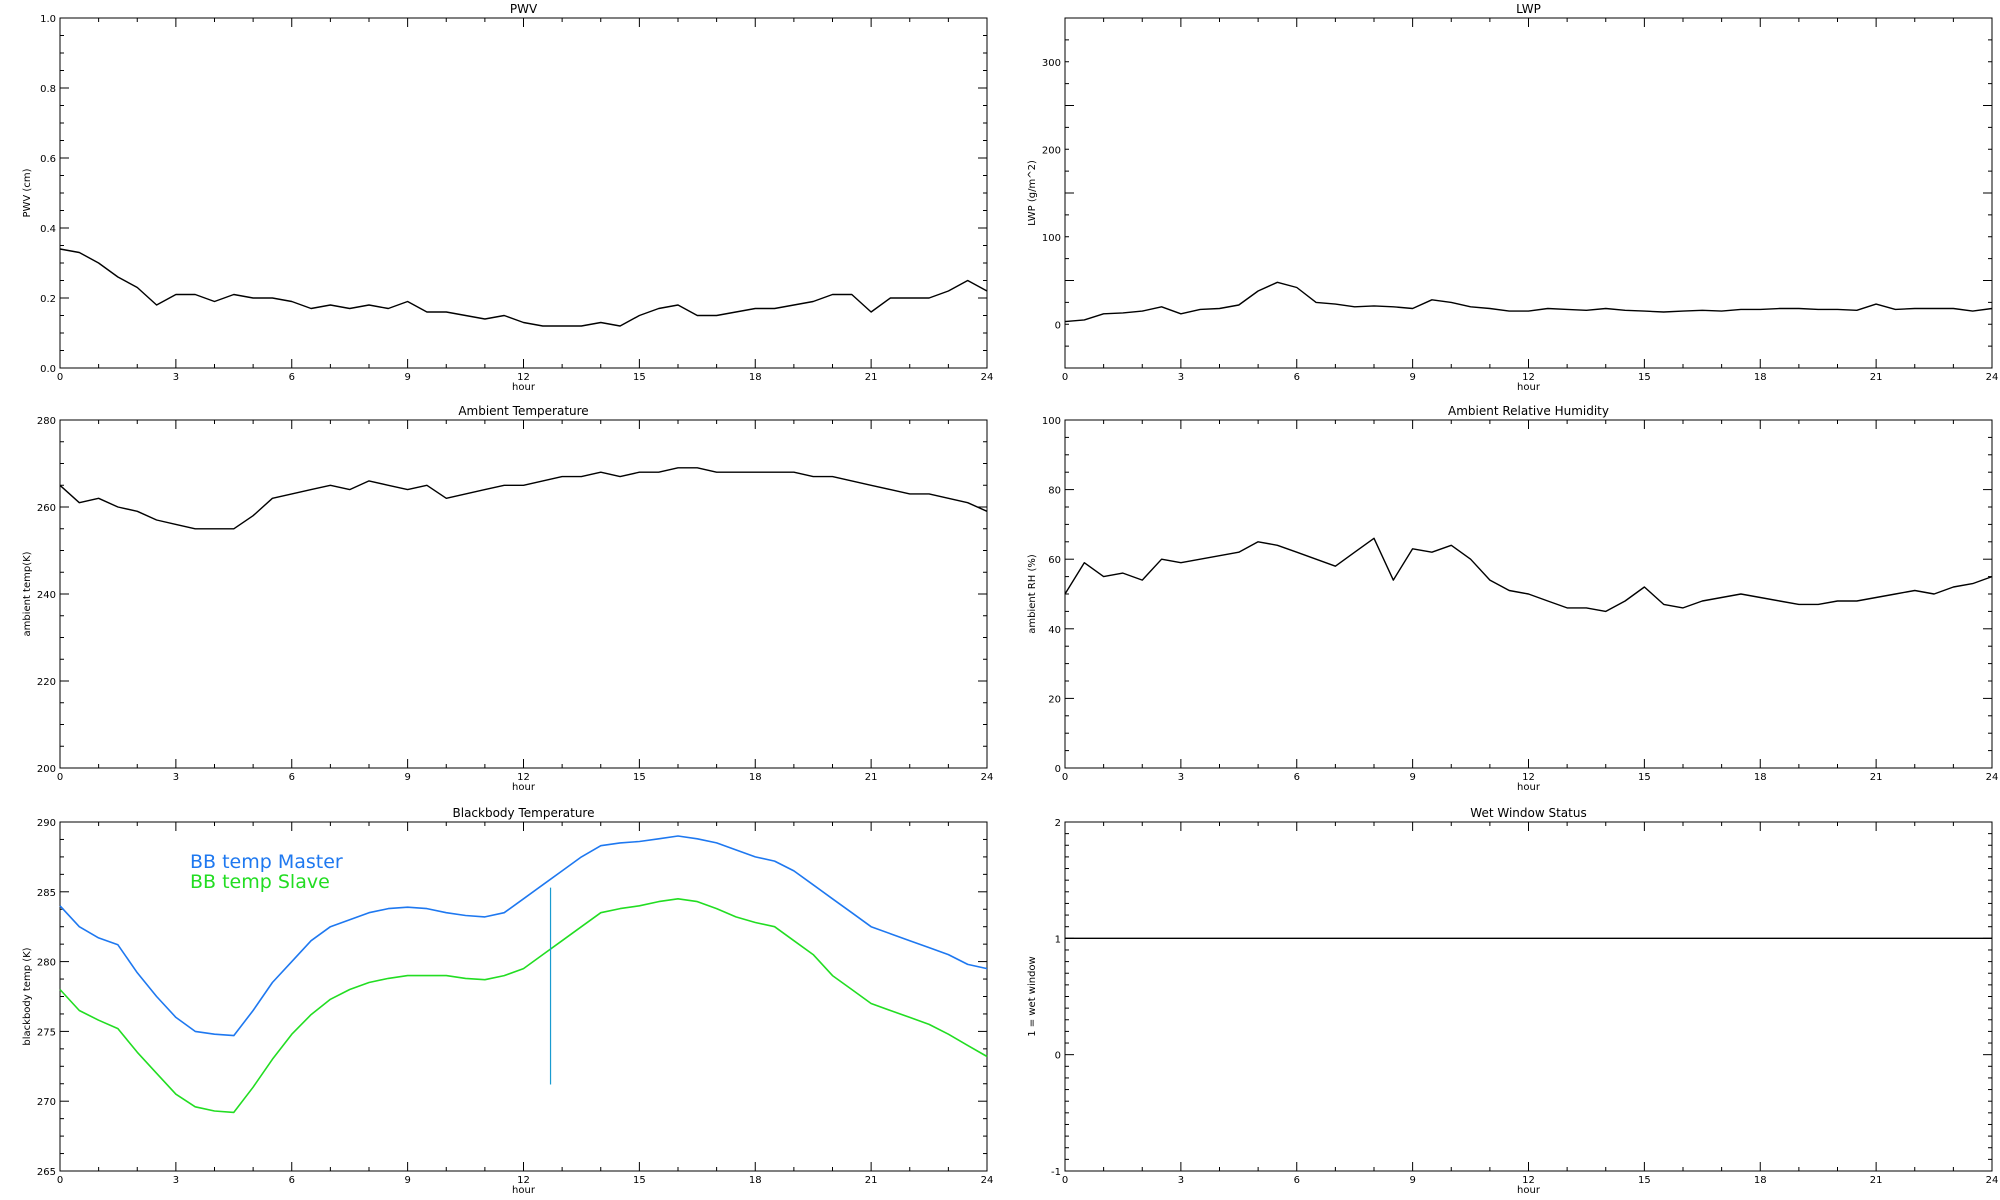 Image resolution: width=2000 pixels, height=1200 pixels. Describe the element at coordinates (46, 1172) in the screenshot. I see `y-tick-label: 265` at that location.